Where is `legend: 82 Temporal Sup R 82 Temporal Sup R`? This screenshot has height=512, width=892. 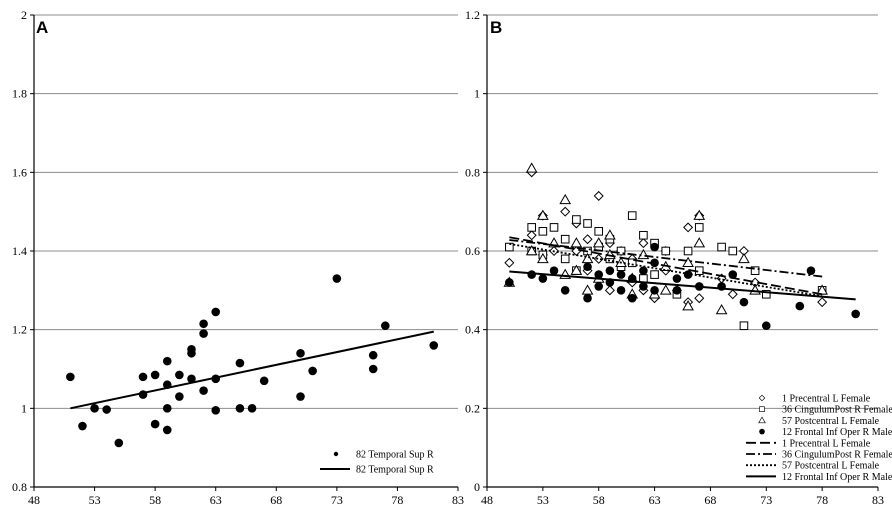 legend: 82 Temporal Sup R 82 Temporal Sup R is located at coordinates (377, 463).